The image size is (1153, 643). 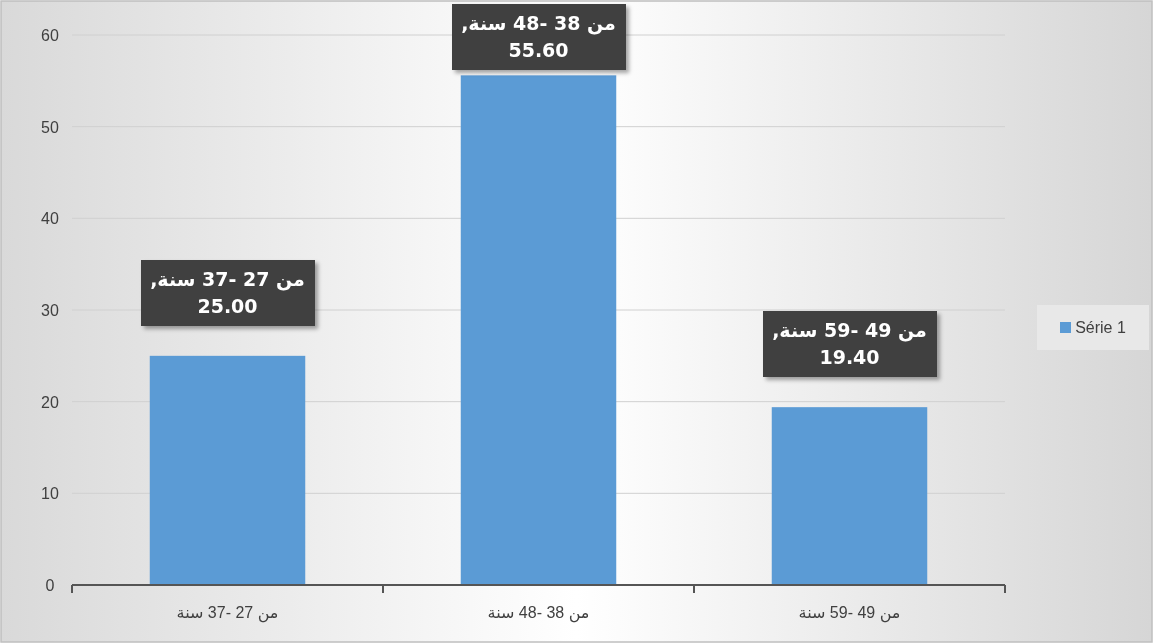 What do you see at coordinates (50, 402) in the screenshot?
I see `y-tick-label: 20` at bounding box center [50, 402].